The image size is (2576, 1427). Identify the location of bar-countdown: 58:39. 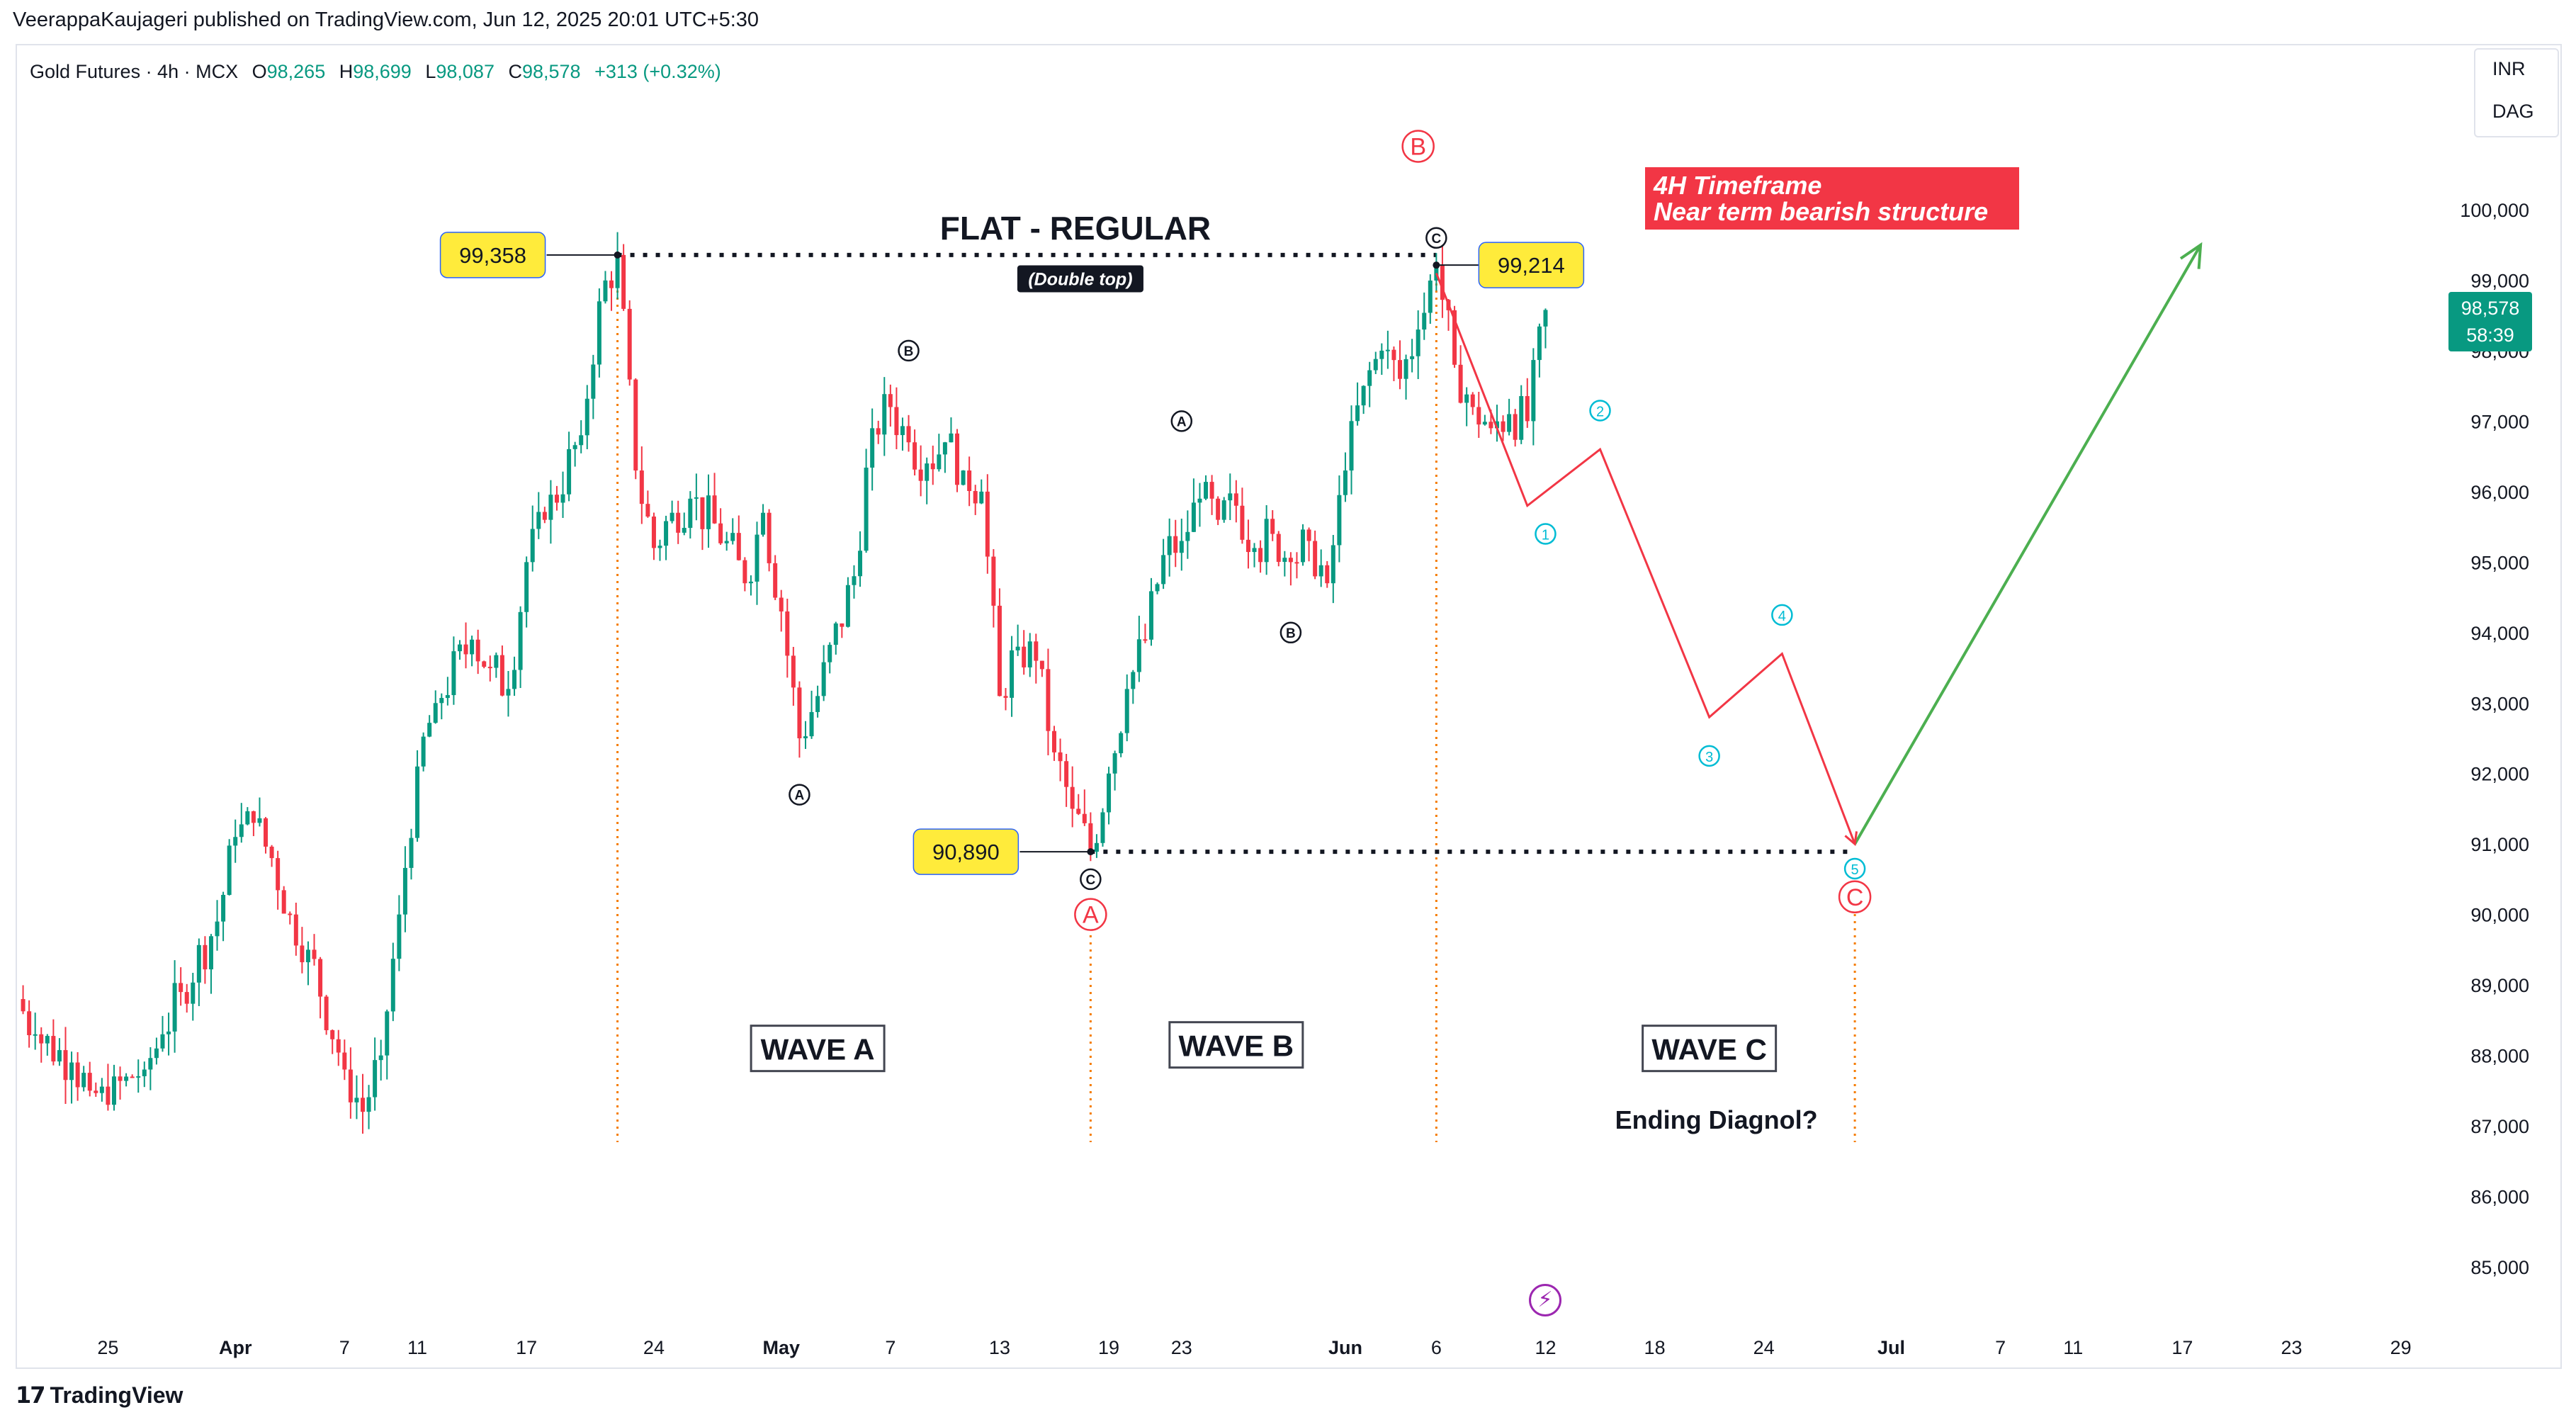
(2490, 335).